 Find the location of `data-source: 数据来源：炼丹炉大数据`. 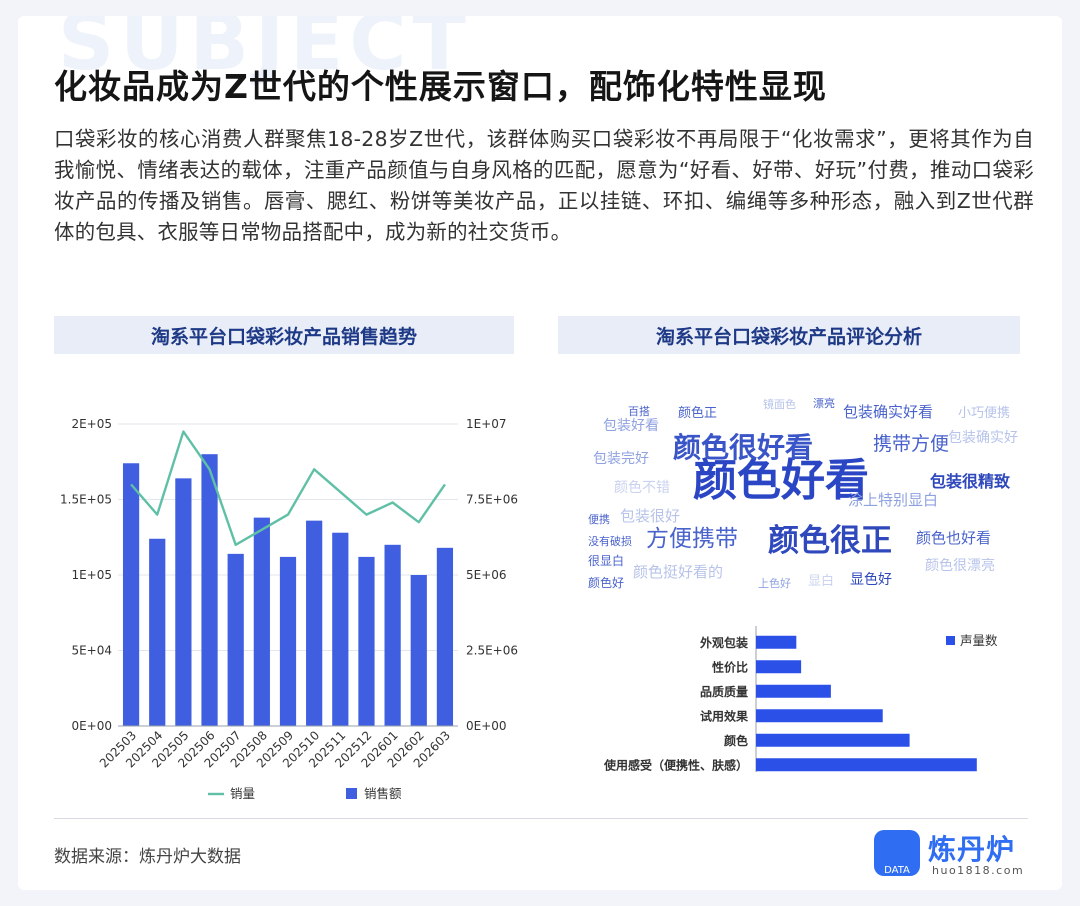

data-source: 数据来源：炼丹炉大数据 is located at coordinates (147, 857).